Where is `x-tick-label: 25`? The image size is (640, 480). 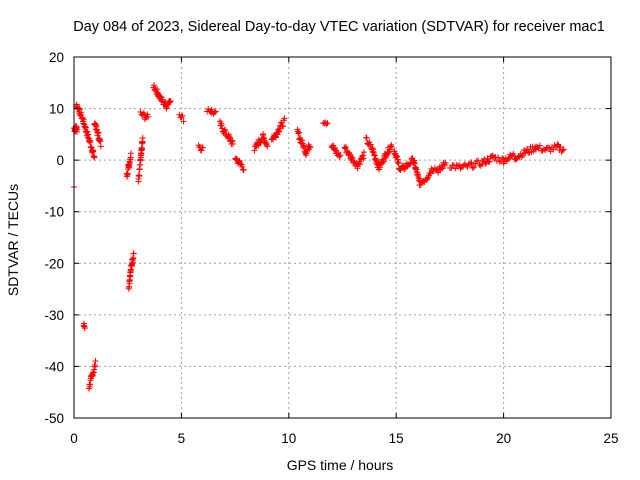 x-tick-label: 25 is located at coordinates (610, 438).